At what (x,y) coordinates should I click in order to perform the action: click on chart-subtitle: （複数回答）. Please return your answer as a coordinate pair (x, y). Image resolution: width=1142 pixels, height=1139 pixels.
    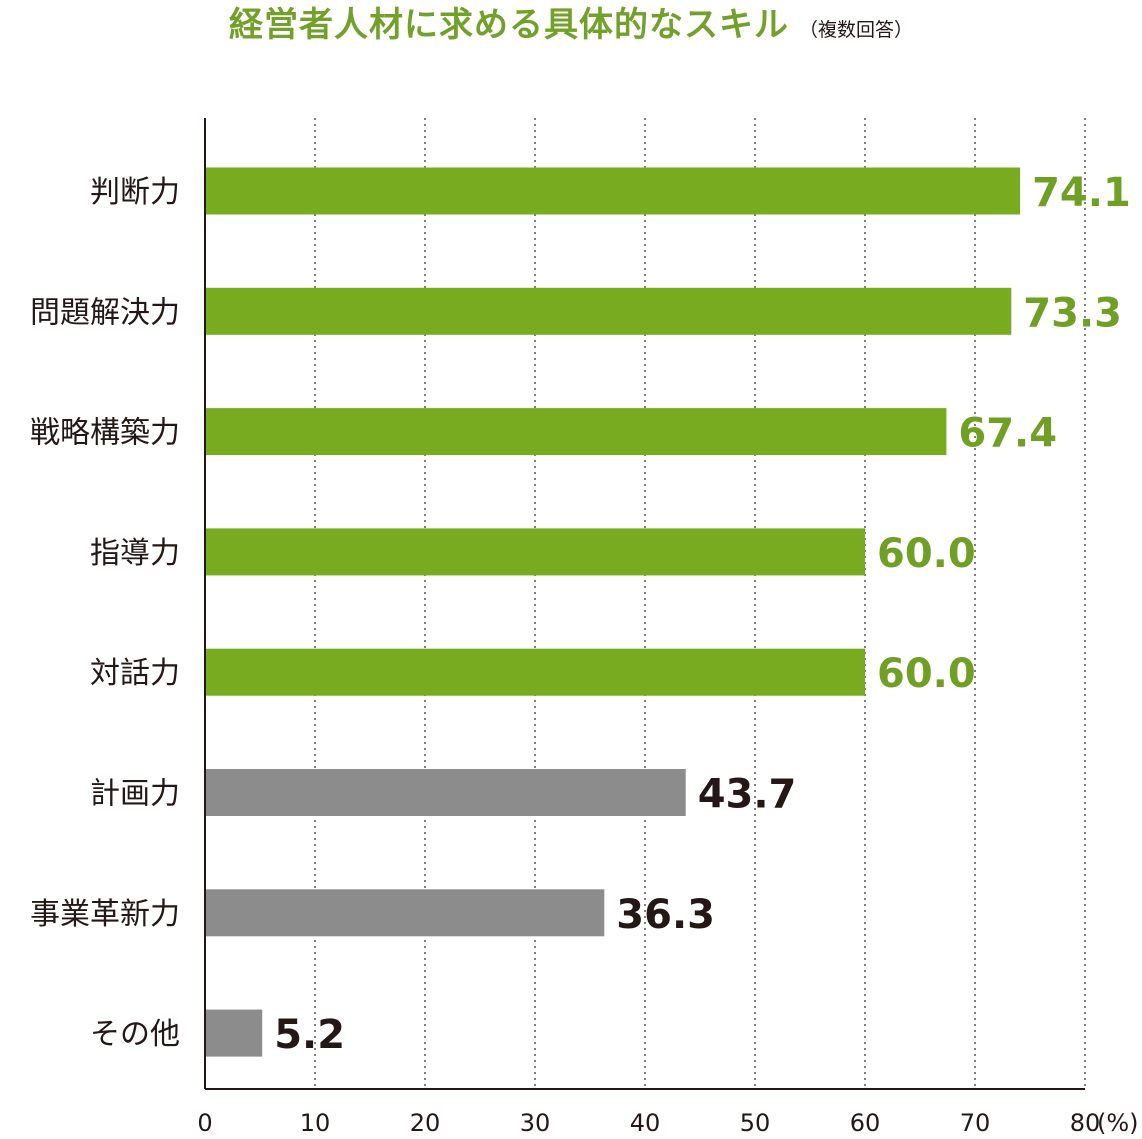
    Looking at the image, I should click on (855, 30).